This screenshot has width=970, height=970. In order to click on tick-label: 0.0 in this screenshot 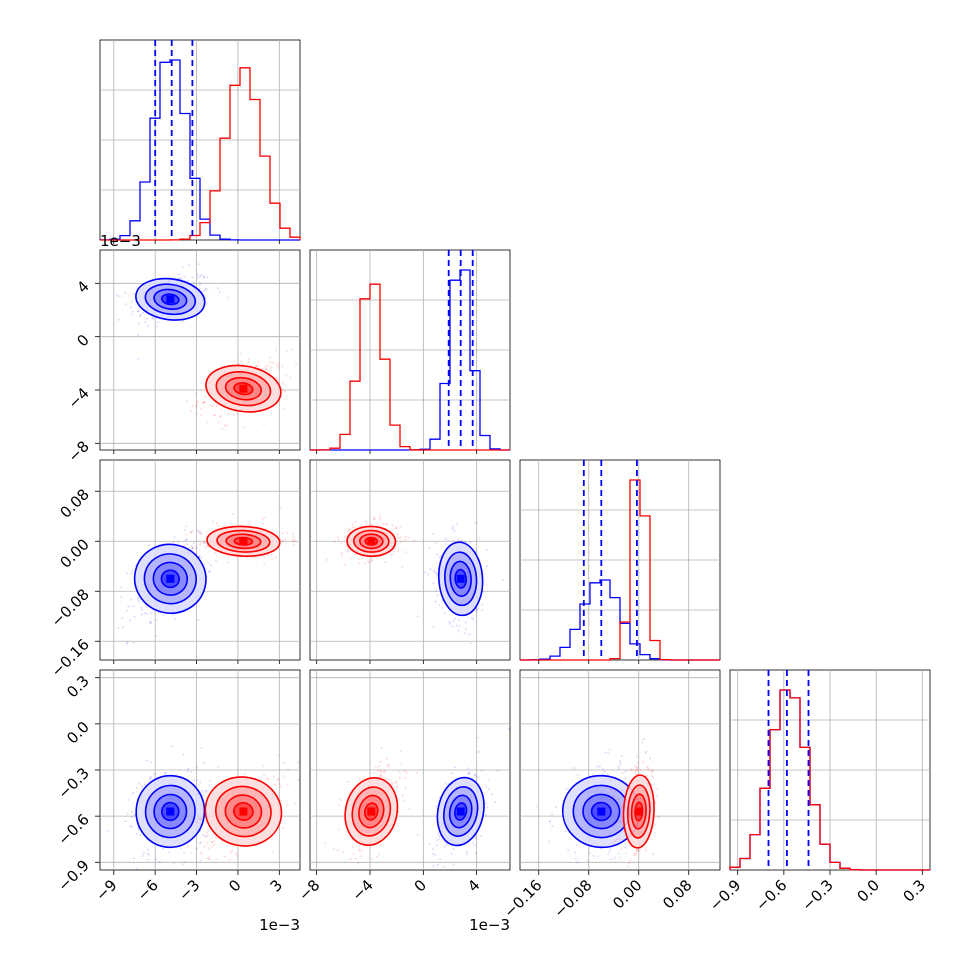, I will do `click(78, 733)`.